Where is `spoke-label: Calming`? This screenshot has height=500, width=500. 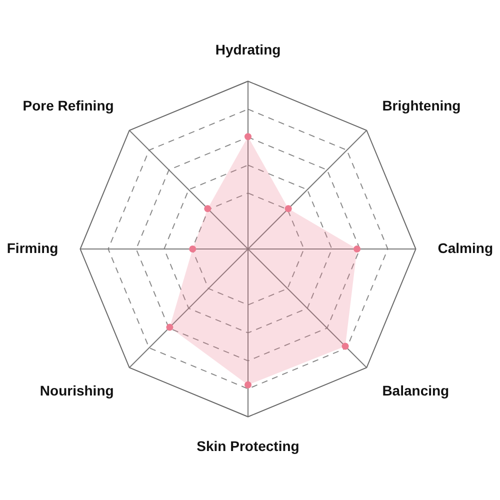 spoke-label: Calming is located at coordinates (466, 248).